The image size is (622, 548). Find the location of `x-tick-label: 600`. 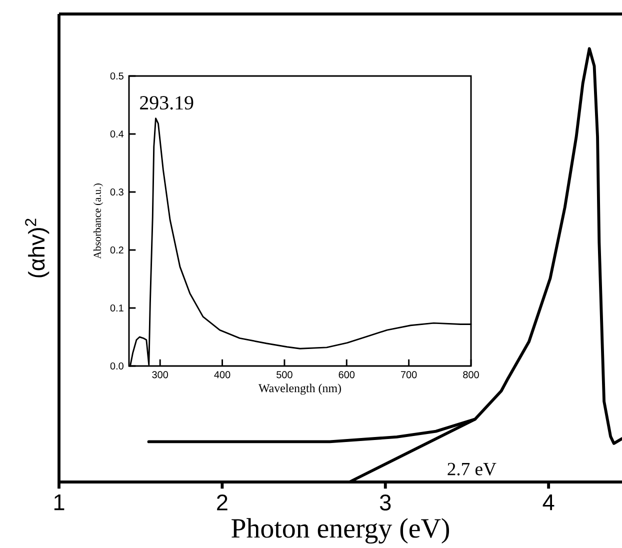

x-tick-label: 600 is located at coordinates (346, 374).